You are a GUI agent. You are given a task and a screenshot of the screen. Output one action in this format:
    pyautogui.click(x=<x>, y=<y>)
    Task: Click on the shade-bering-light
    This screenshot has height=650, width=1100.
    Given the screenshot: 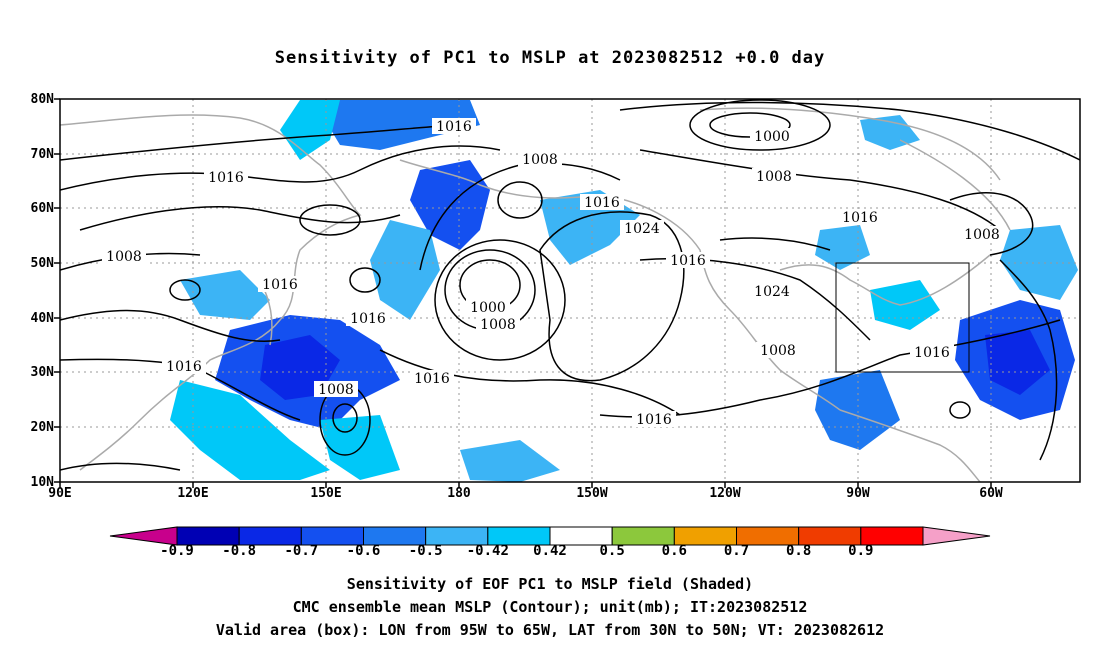 What is the action you would take?
    pyautogui.click(x=405, y=270)
    